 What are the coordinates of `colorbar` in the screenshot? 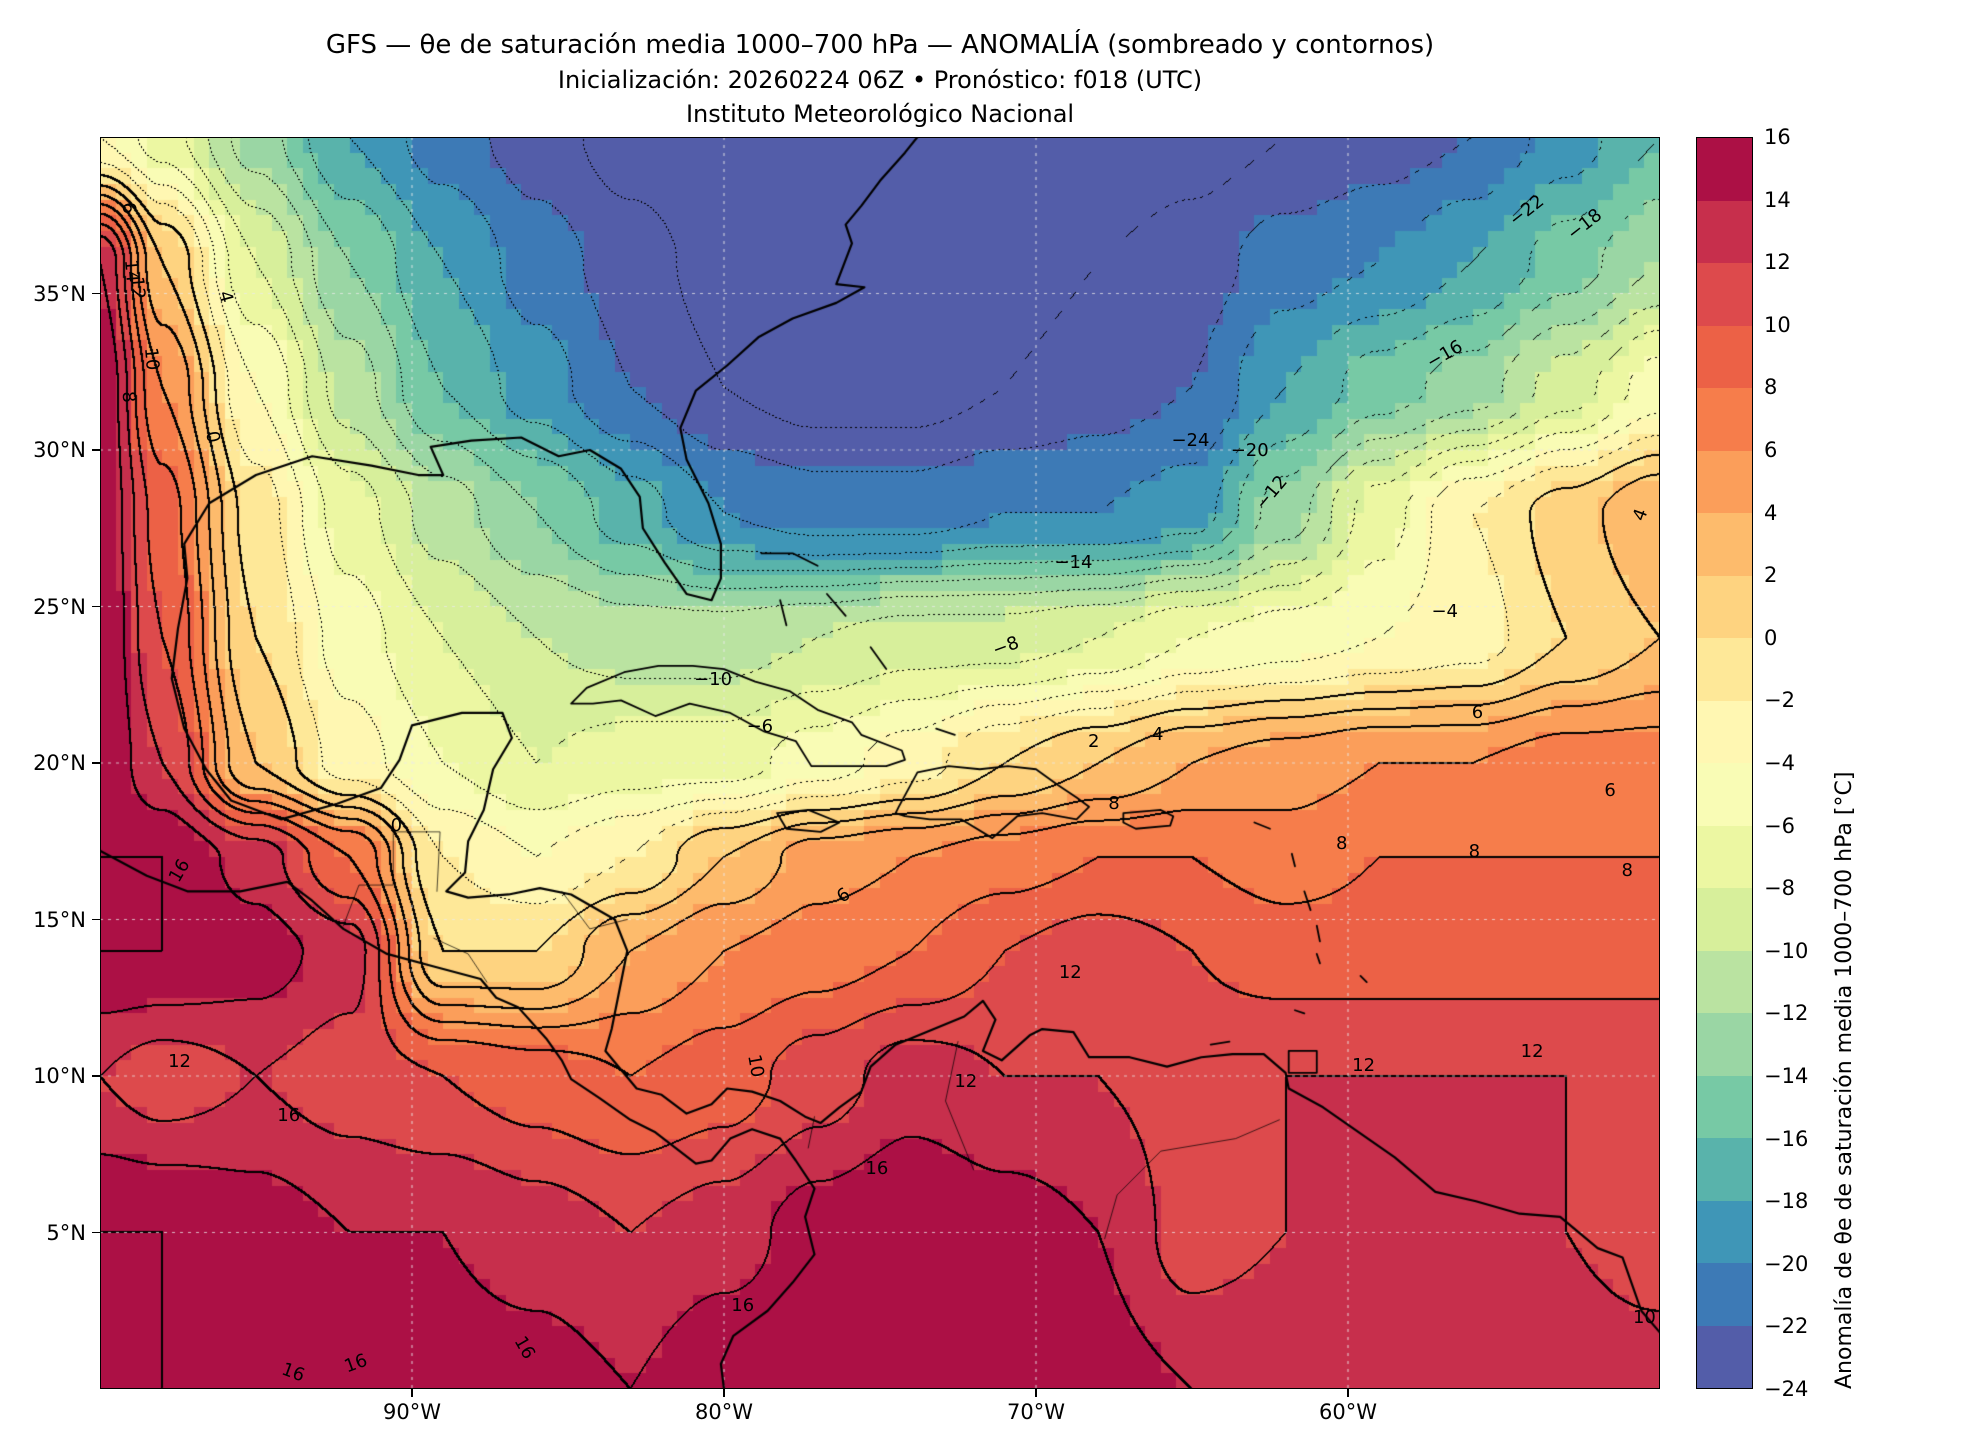 It's located at (1724, 763).